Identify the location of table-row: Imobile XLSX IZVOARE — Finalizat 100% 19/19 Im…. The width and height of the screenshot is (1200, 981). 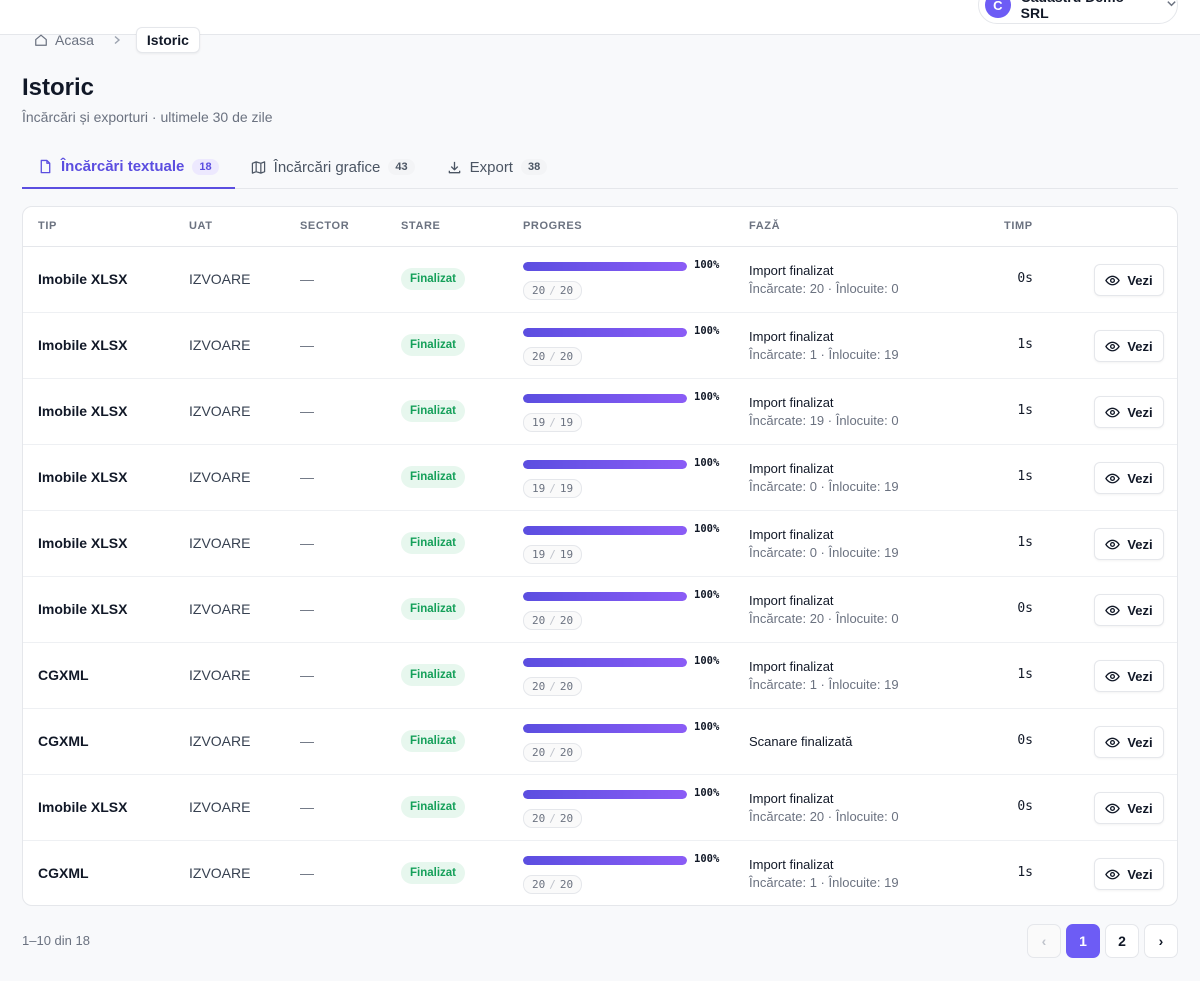
(600, 412).